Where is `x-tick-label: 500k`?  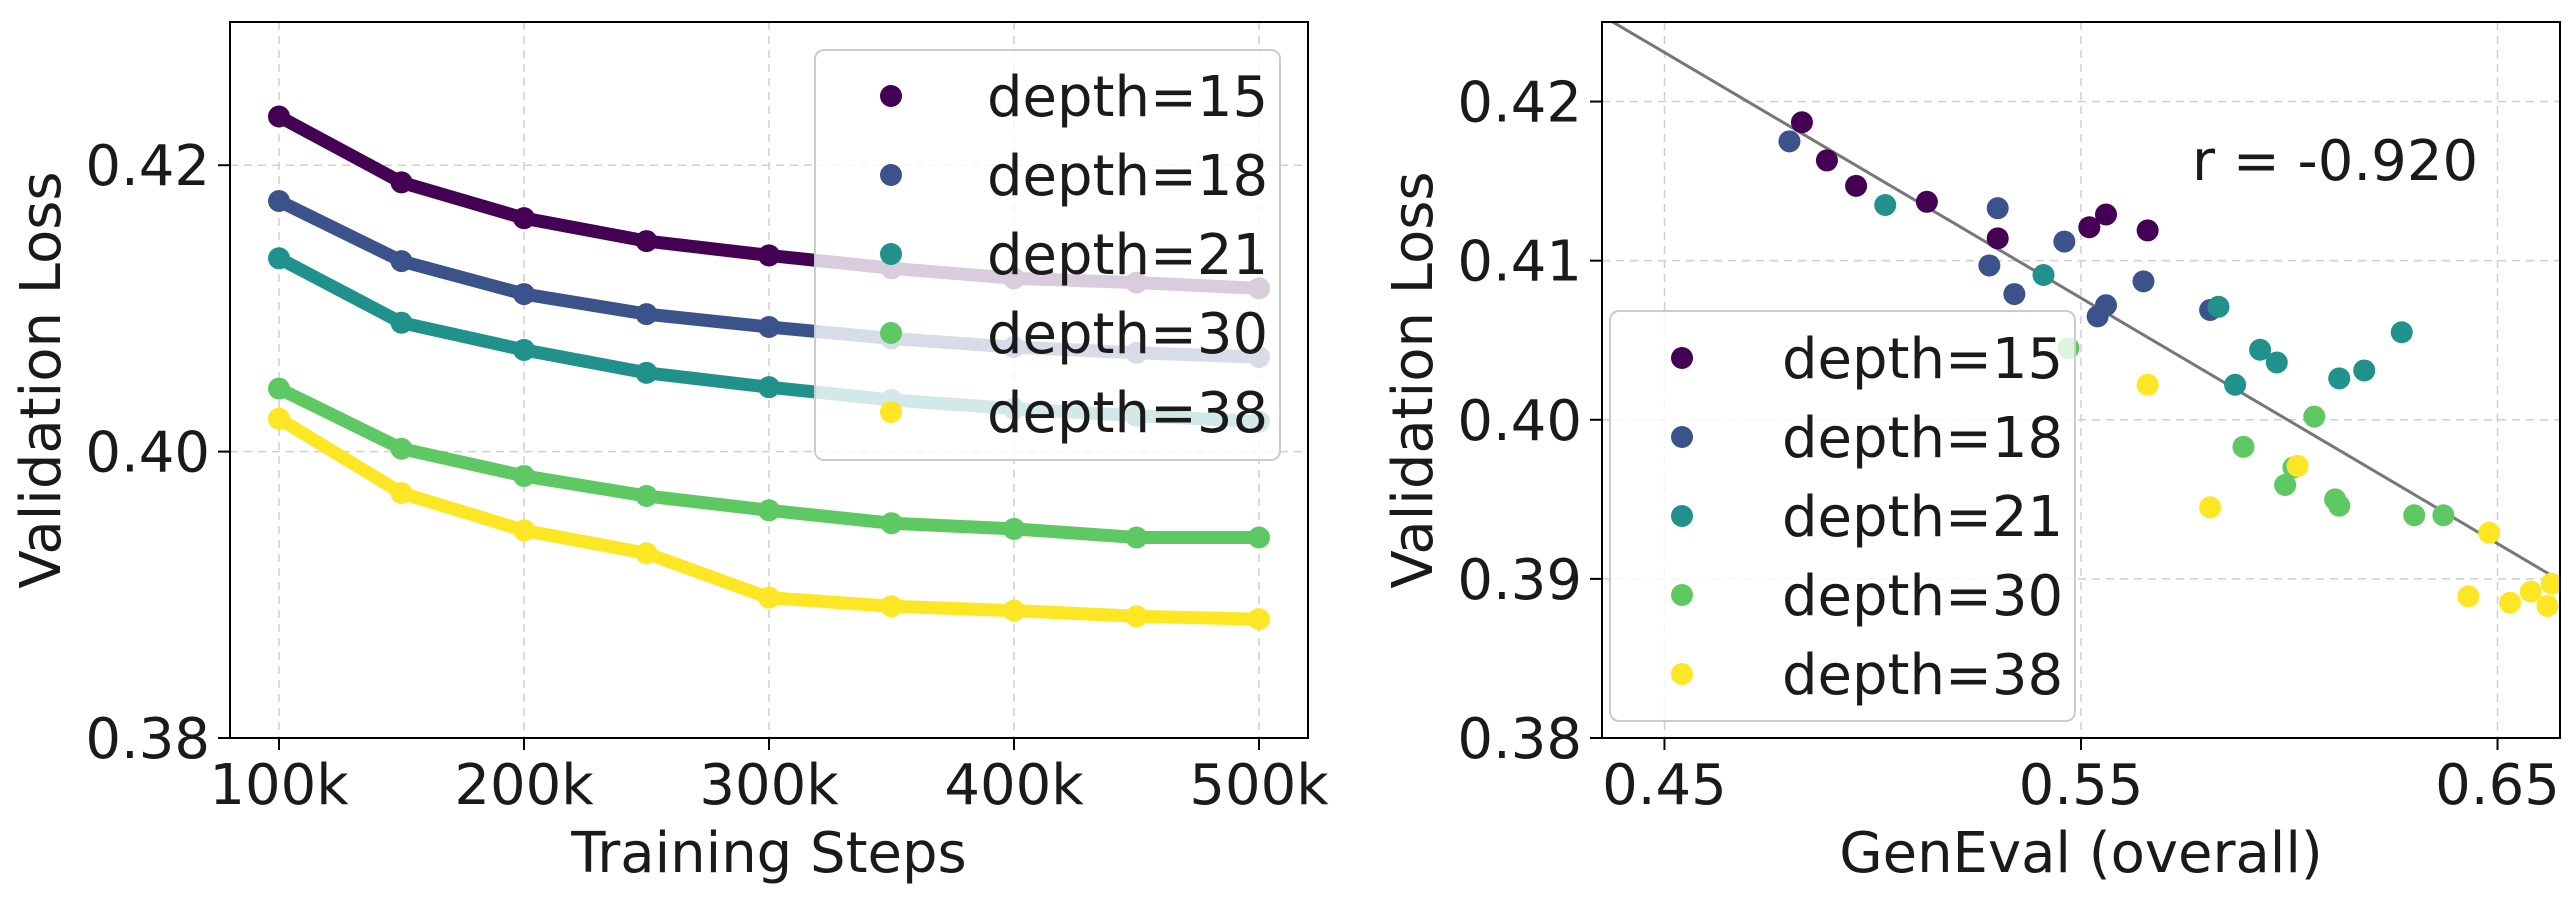
x-tick-label: 500k is located at coordinates (1259, 785).